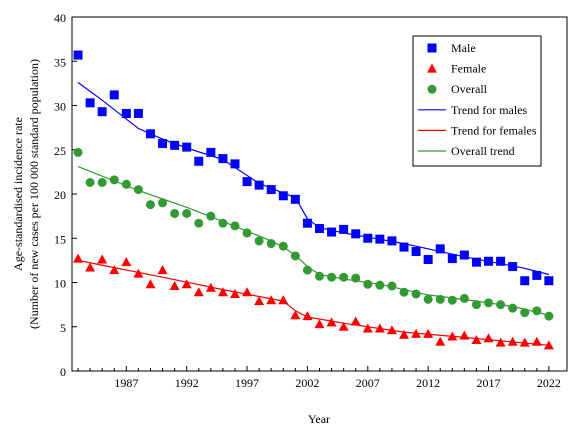 The width and height of the screenshot is (583, 438). I want to click on x-tick-label: 2012, so click(428, 383).